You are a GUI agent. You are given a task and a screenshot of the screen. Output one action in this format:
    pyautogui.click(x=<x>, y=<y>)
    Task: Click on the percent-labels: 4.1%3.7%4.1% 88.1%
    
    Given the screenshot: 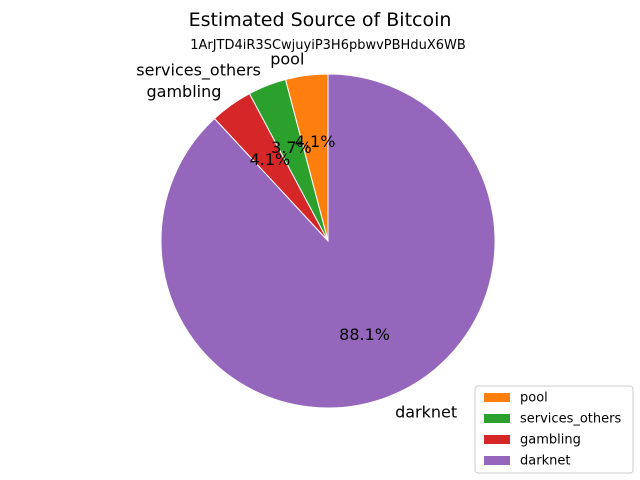 What is the action you would take?
    pyautogui.click(x=320, y=238)
    